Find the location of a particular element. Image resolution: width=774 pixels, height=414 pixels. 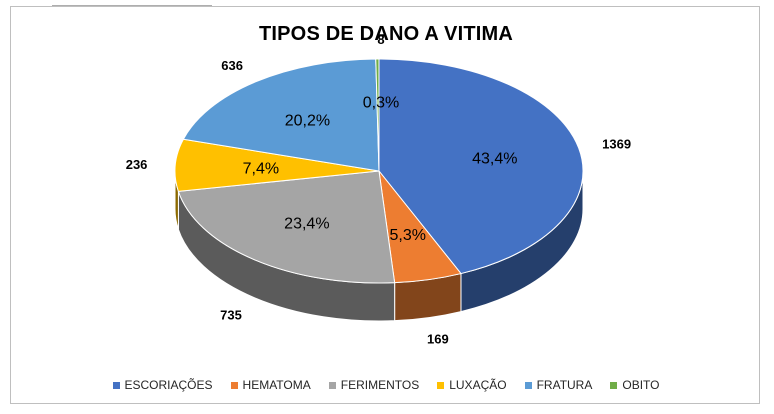

chart-title: TIPOS DE DANO A VITIMA is located at coordinates (386, 34).